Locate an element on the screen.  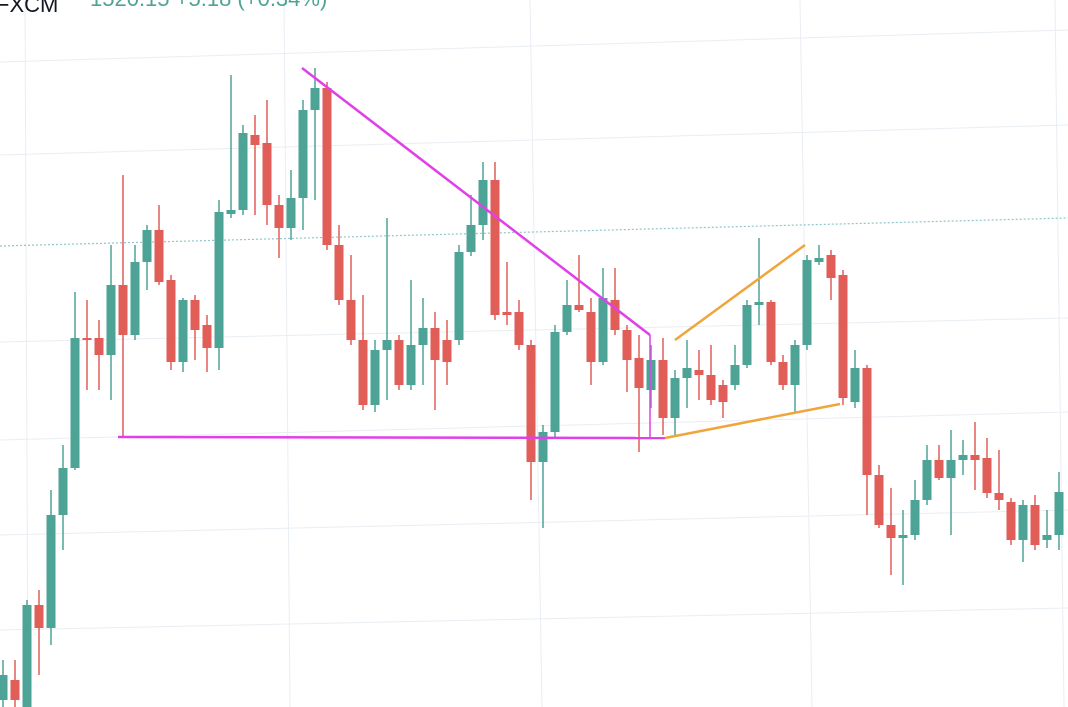
quote: 1520.15 +5.18 (+0.34%) is located at coordinates (208, 5).